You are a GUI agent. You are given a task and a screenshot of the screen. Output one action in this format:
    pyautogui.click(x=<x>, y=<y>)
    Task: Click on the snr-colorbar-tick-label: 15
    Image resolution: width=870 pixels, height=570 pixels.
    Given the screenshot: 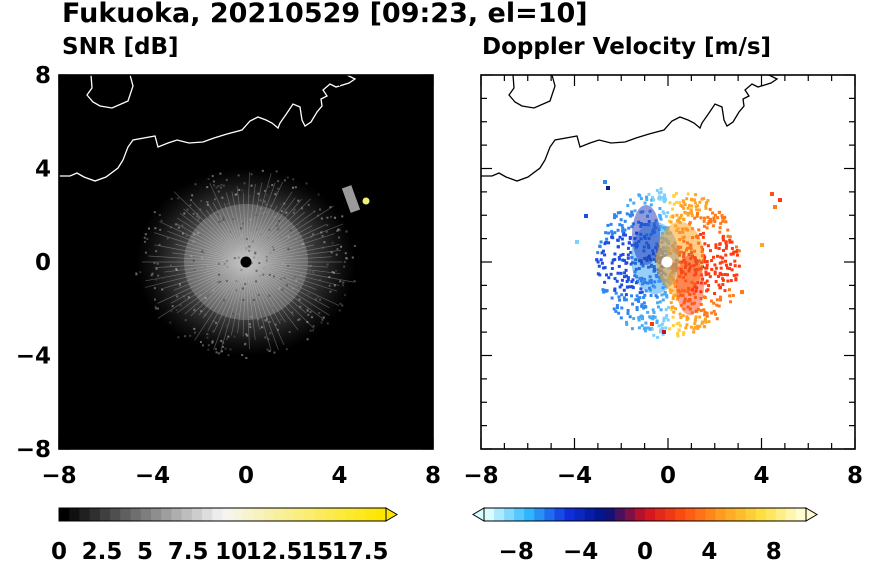 What is the action you would take?
    pyautogui.click(x=317, y=552)
    